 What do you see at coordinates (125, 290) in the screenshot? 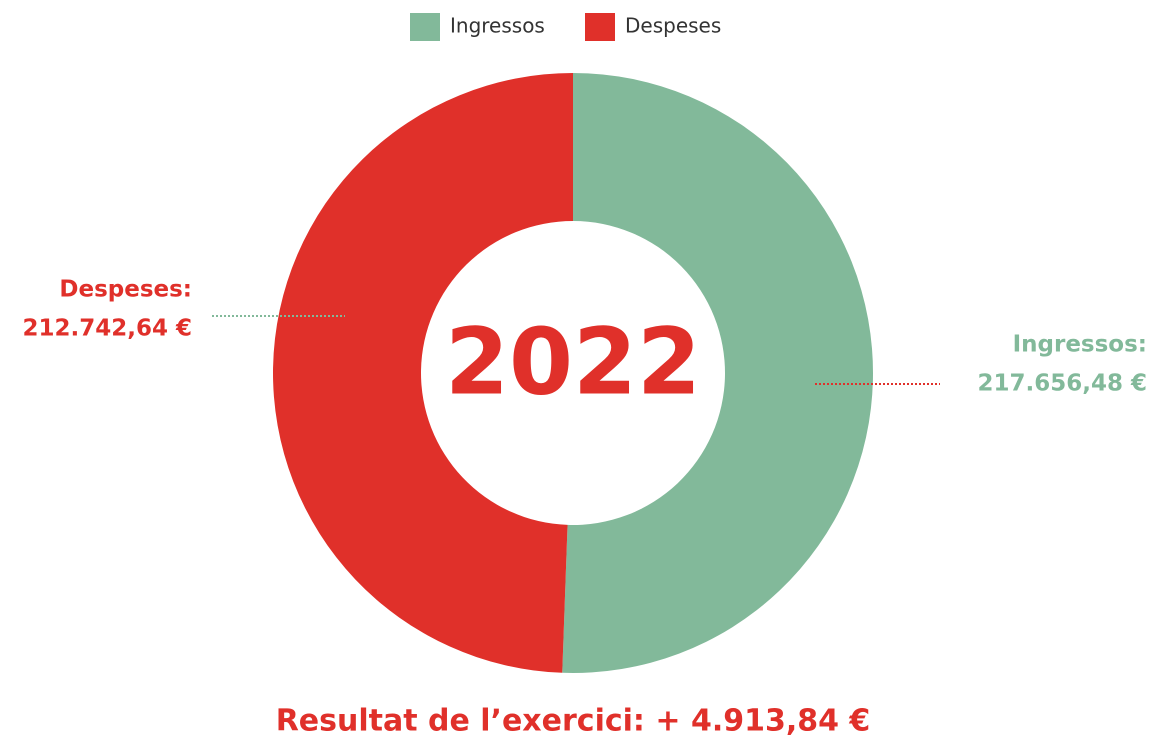
I see `segment-label: Despeses:` at bounding box center [125, 290].